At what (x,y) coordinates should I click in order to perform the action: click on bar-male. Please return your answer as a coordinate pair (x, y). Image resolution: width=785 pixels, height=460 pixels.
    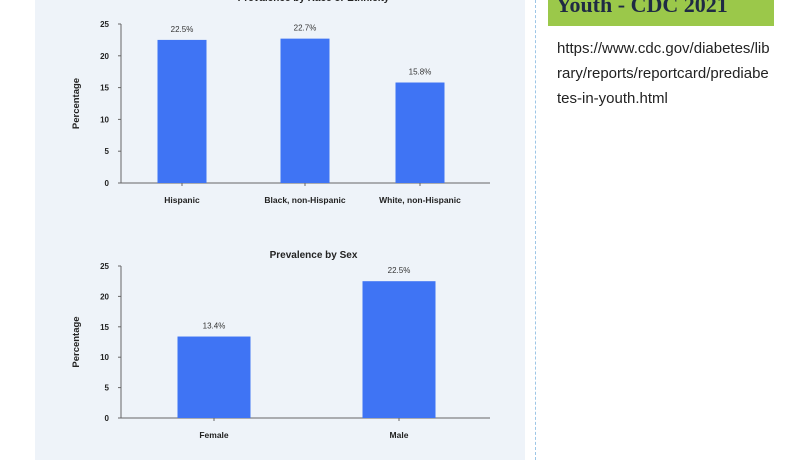
    Looking at the image, I should click on (399, 349).